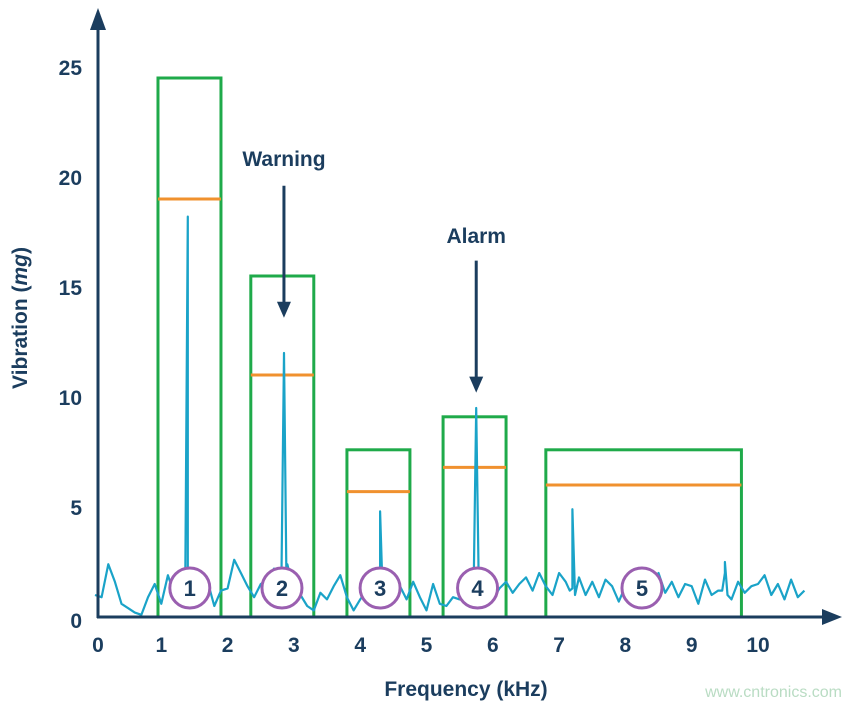  Describe the element at coordinates (76, 621) in the screenshot. I see `y-tick-label: 0` at that location.